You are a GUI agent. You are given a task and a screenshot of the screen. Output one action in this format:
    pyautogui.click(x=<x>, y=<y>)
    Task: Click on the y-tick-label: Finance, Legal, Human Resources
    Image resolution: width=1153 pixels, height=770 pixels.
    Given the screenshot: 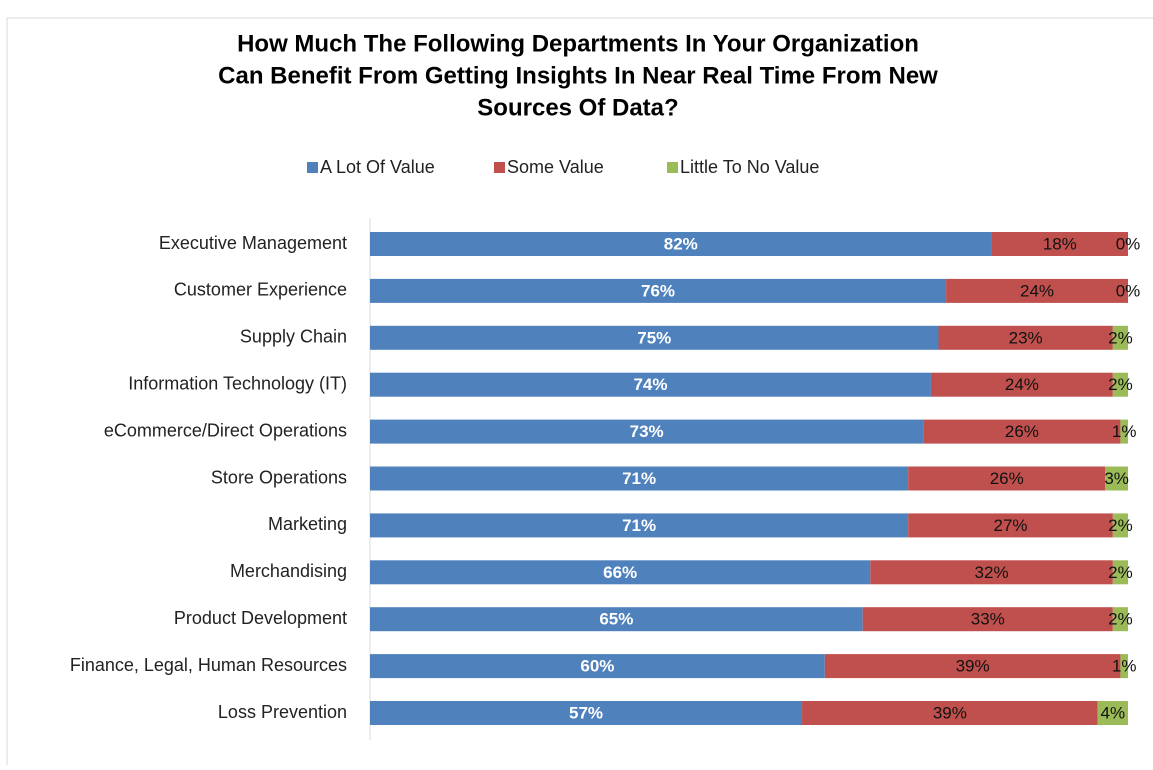 What is the action you would take?
    pyautogui.click(x=208, y=665)
    